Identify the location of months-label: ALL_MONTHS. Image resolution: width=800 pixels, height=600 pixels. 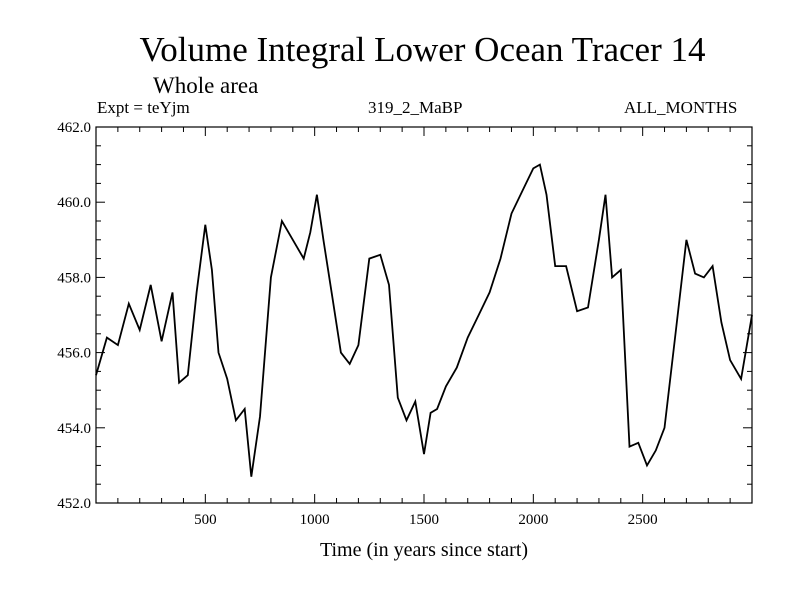
(681, 107).